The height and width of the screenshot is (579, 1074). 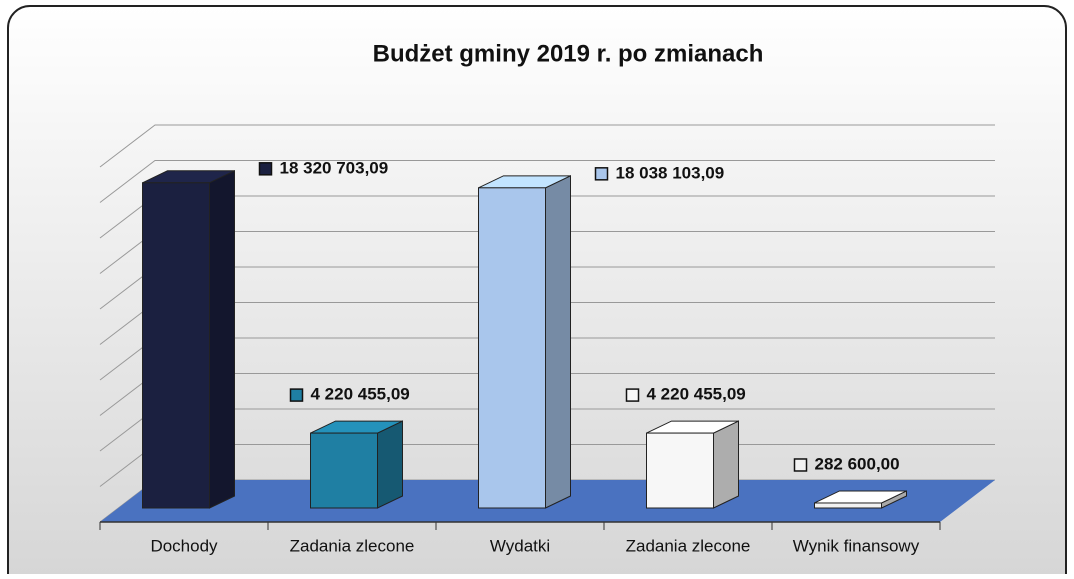 What do you see at coordinates (670, 172) in the screenshot?
I see `value-label: 18 038 103,09` at bounding box center [670, 172].